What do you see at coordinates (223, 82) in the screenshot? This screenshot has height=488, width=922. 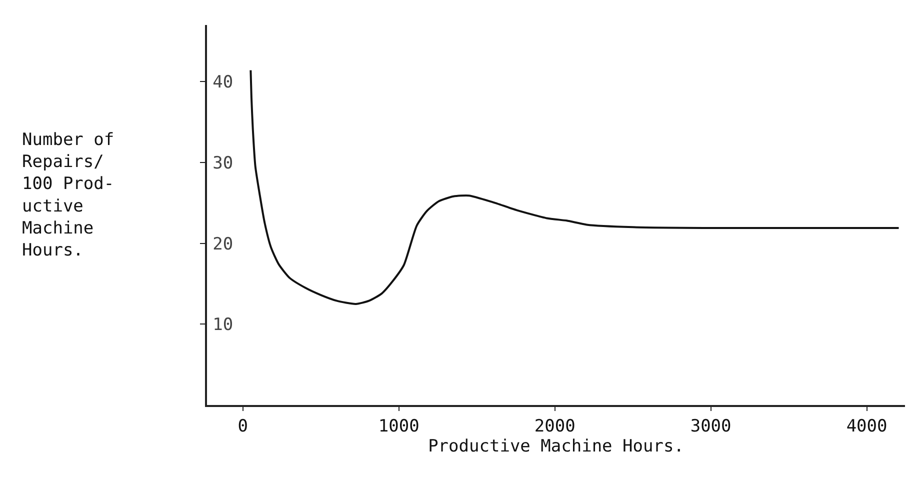 I see `y-tick-label: 40` at bounding box center [223, 82].